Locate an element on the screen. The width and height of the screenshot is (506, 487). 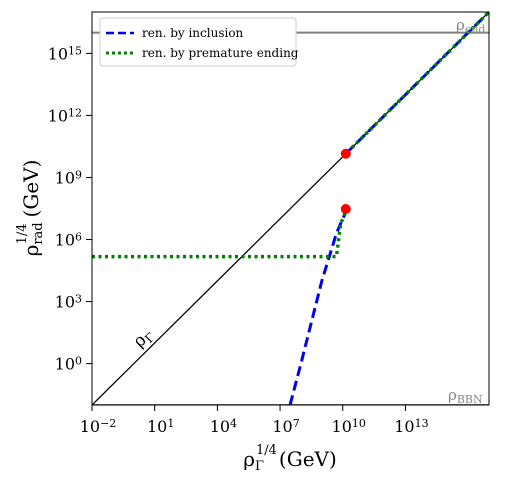
rho-gamma-annotation: ρΓ is located at coordinates (143, 338).